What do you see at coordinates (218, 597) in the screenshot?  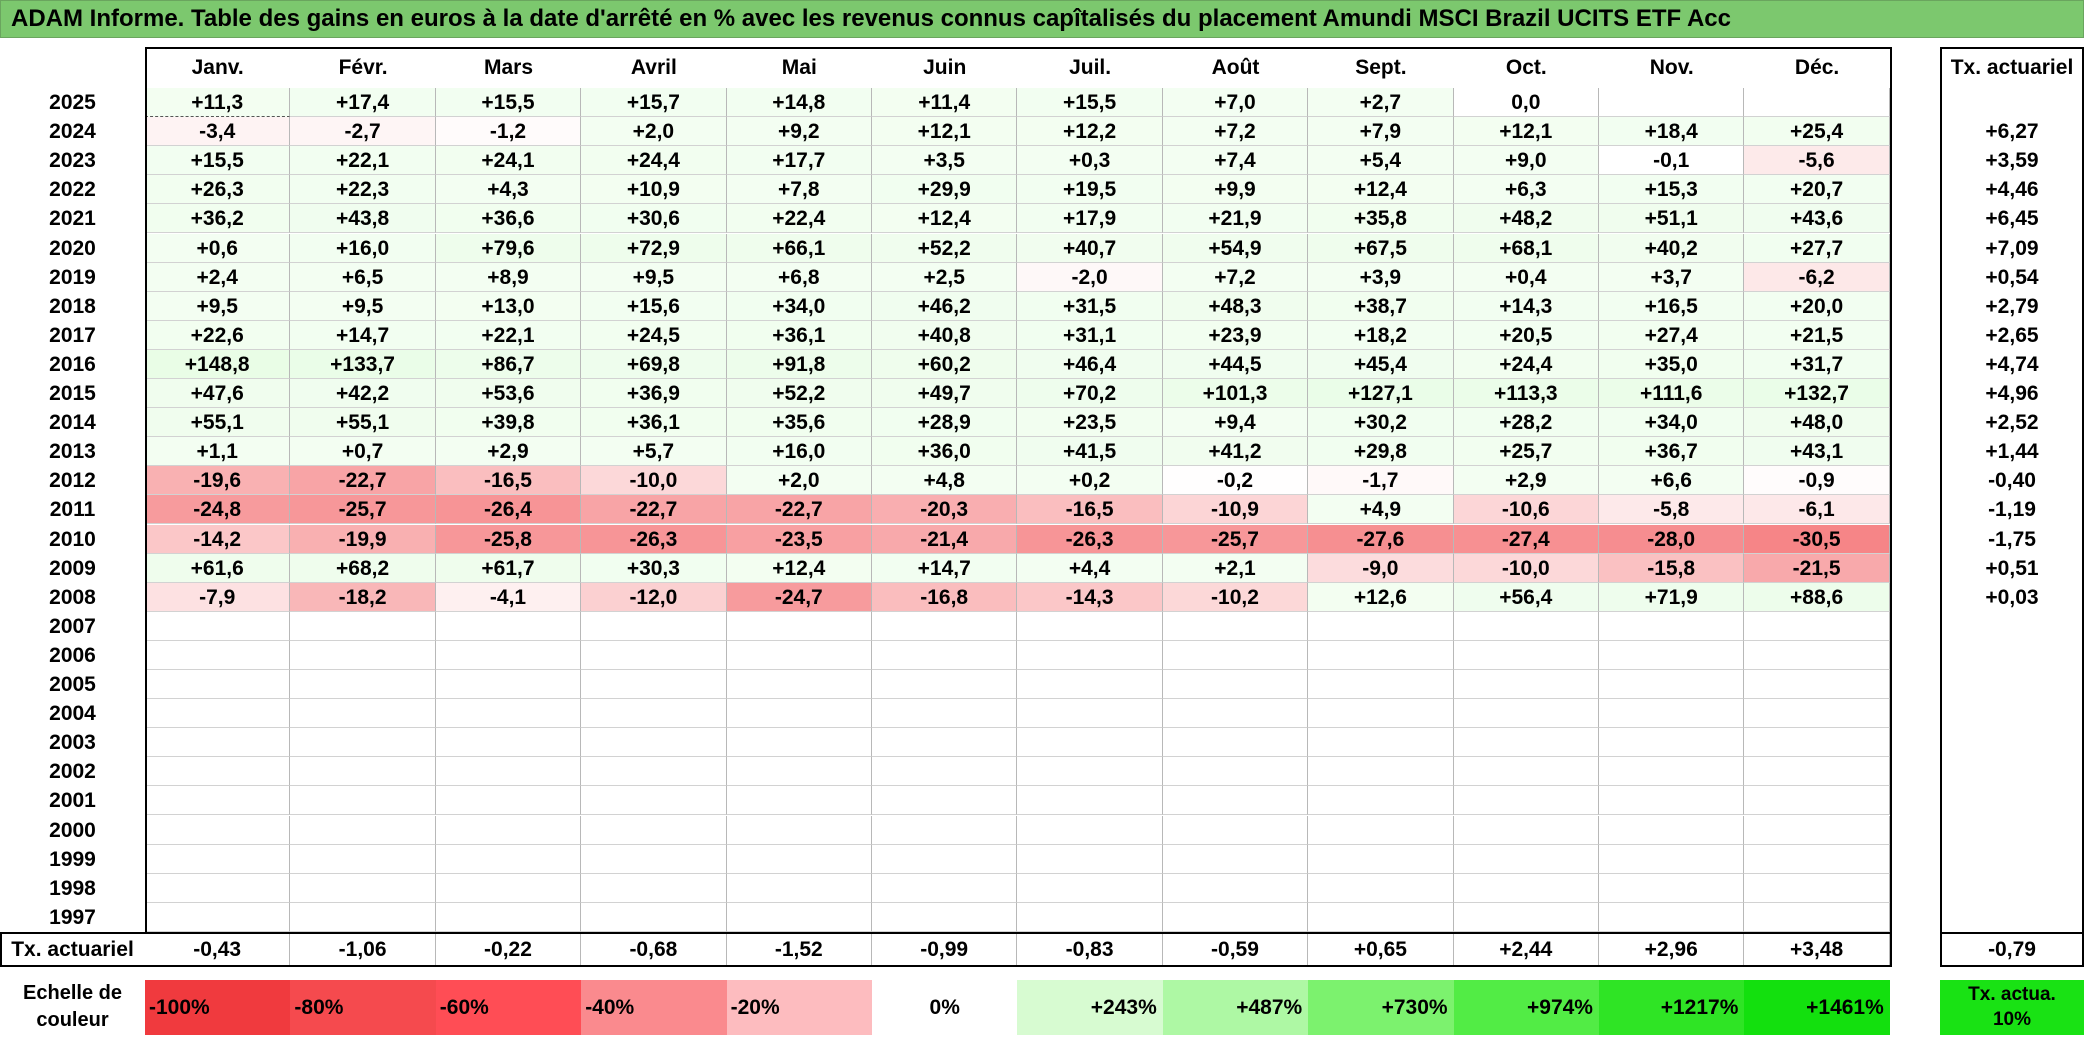 I see `gain-cell: -7,9` at bounding box center [218, 597].